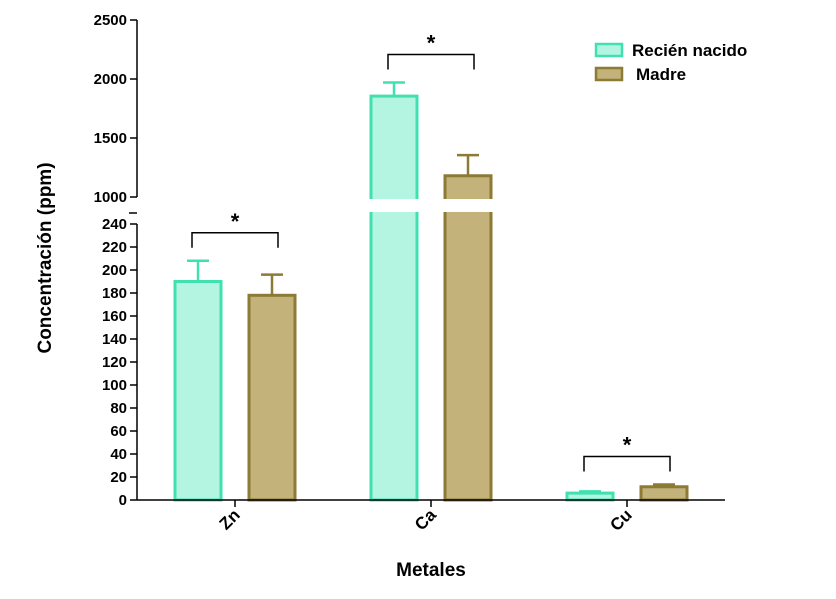 The height and width of the screenshot is (599, 836). What do you see at coordinates (620, 519) in the screenshot?
I see `x-tick-label: Cu` at bounding box center [620, 519].